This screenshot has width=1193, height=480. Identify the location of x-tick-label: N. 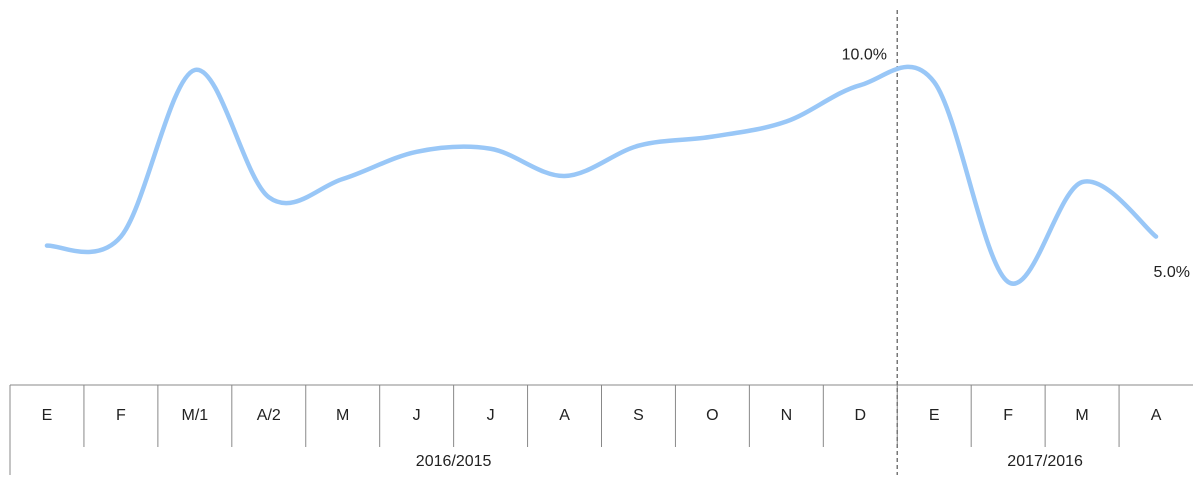
(787, 415).